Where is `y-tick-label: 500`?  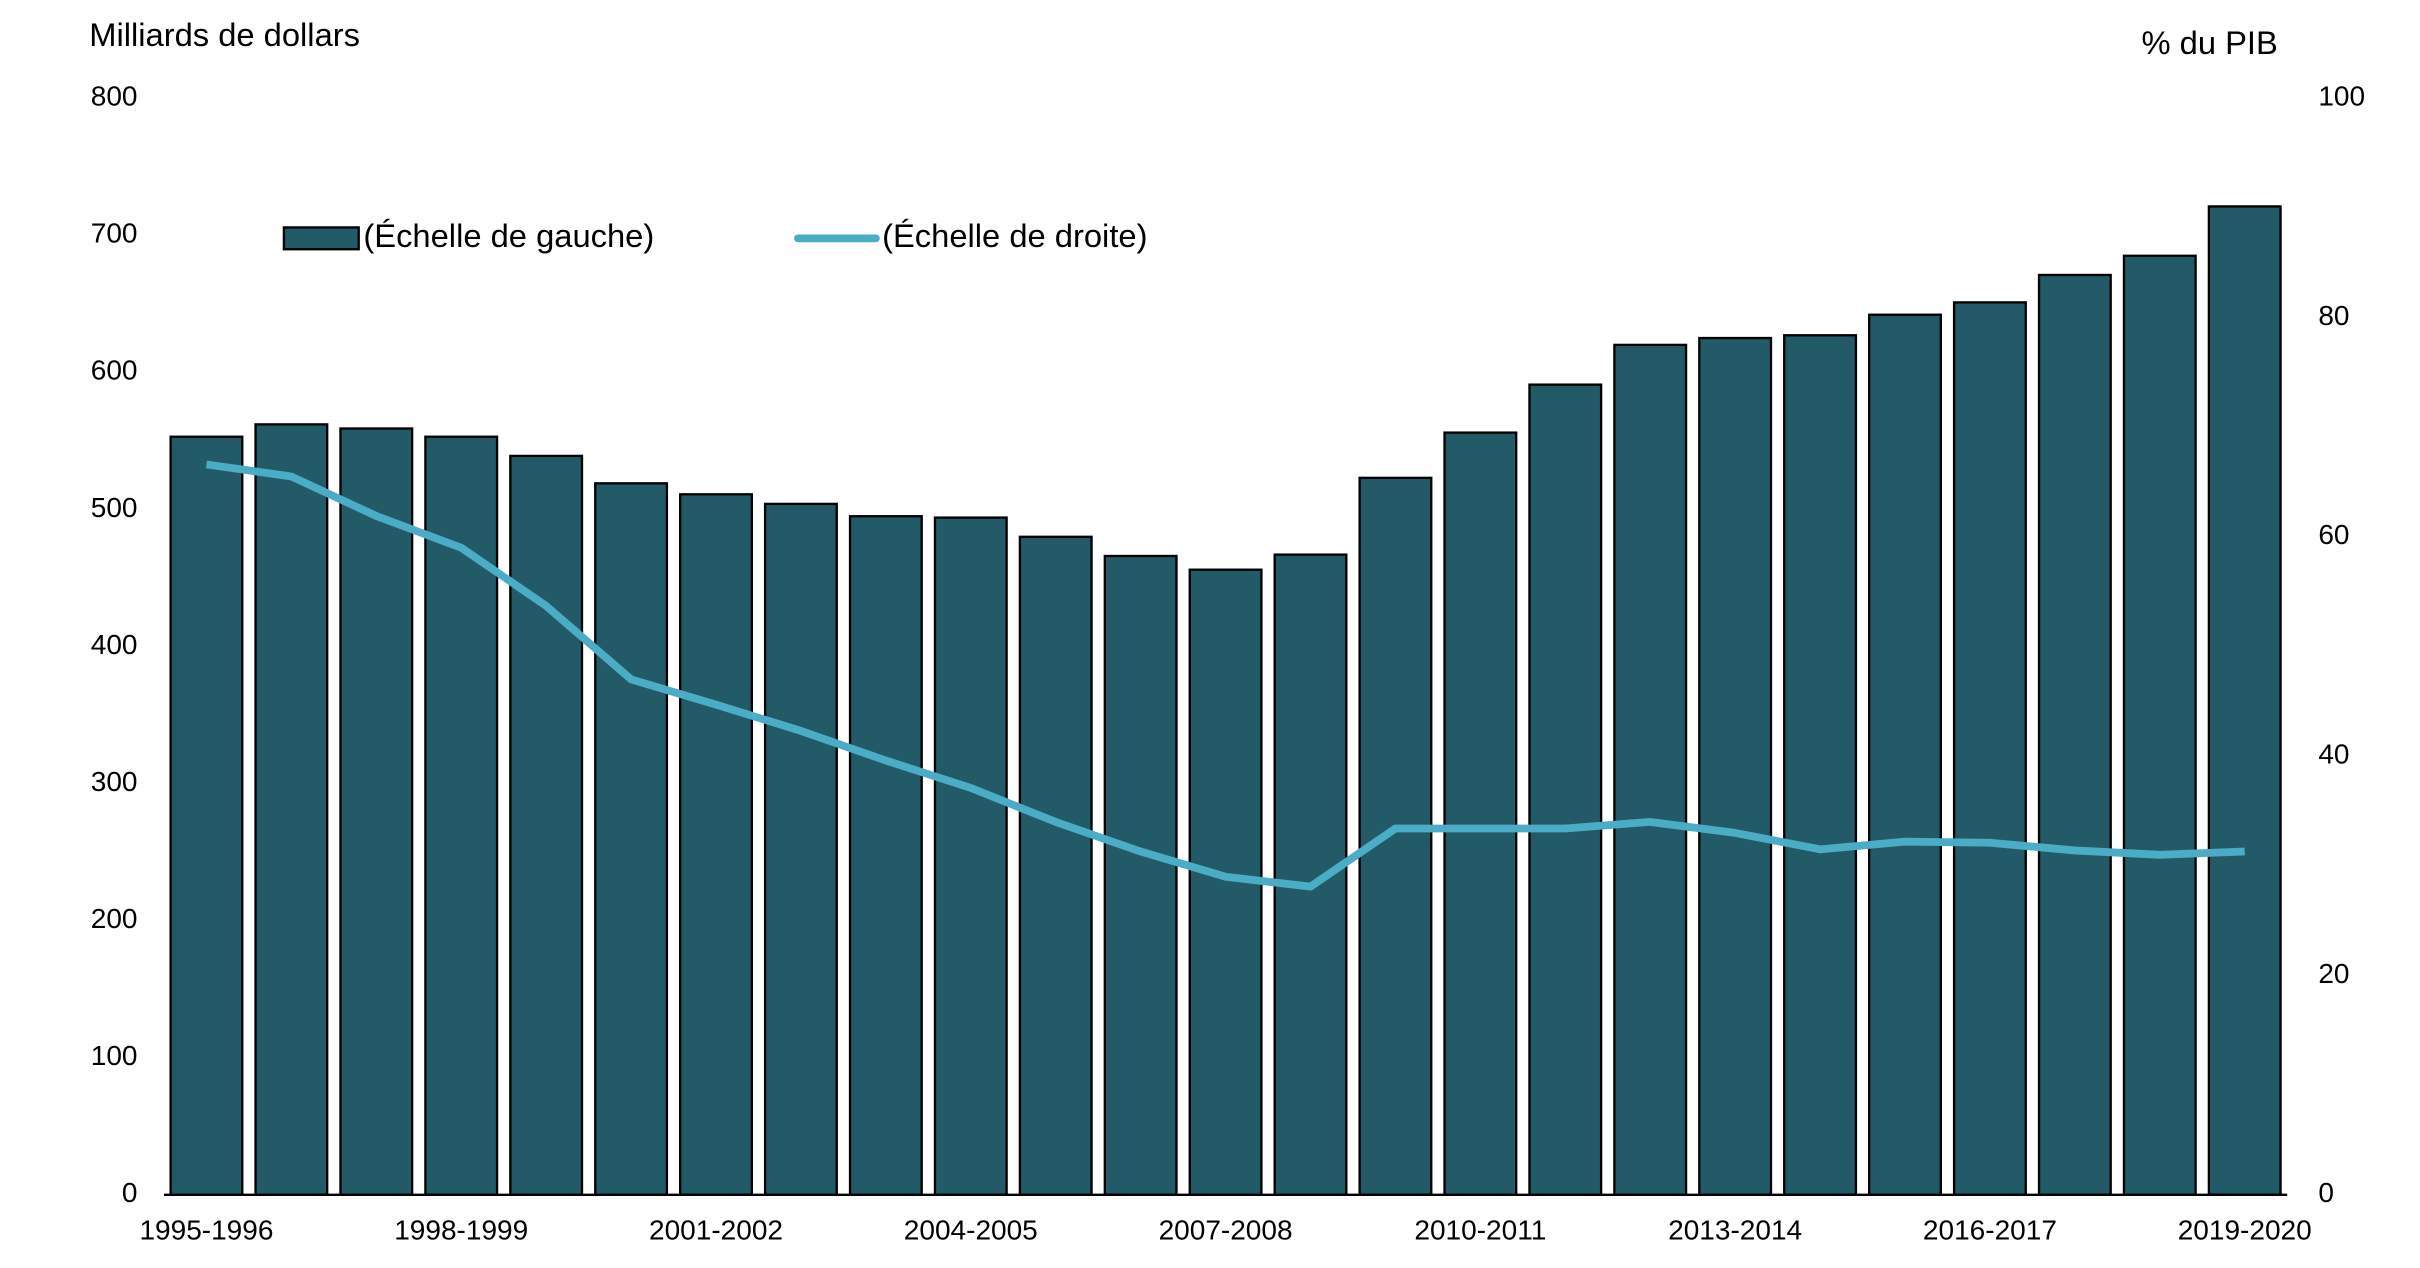
y-tick-label: 500 is located at coordinates (114, 507).